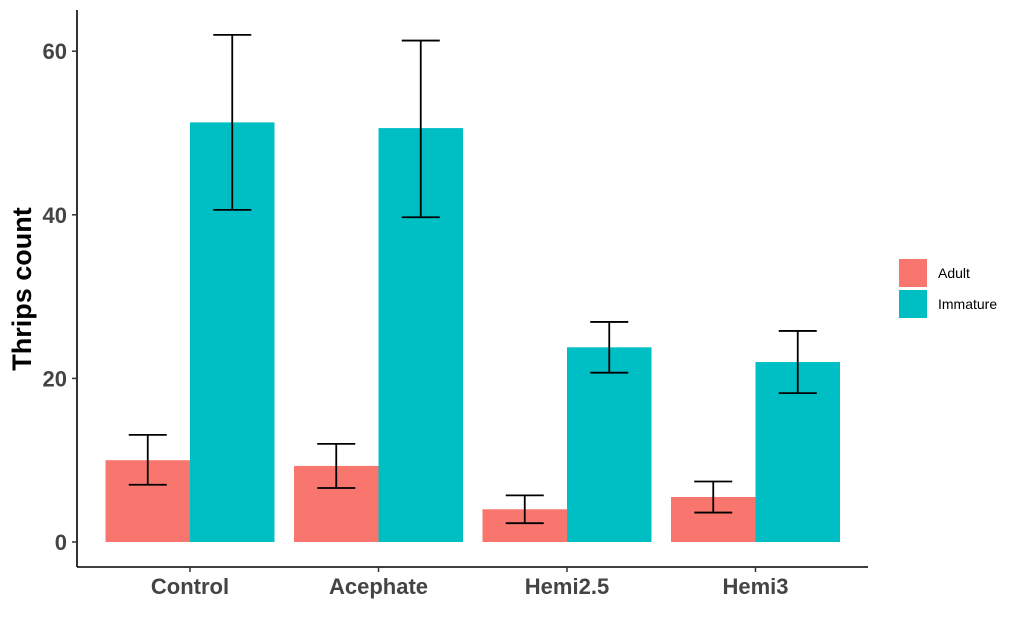 The height and width of the screenshot is (640, 1024). What do you see at coordinates (420, 129) in the screenshot?
I see `error-bar-acephate-immature` at bounding box center [420, 129].